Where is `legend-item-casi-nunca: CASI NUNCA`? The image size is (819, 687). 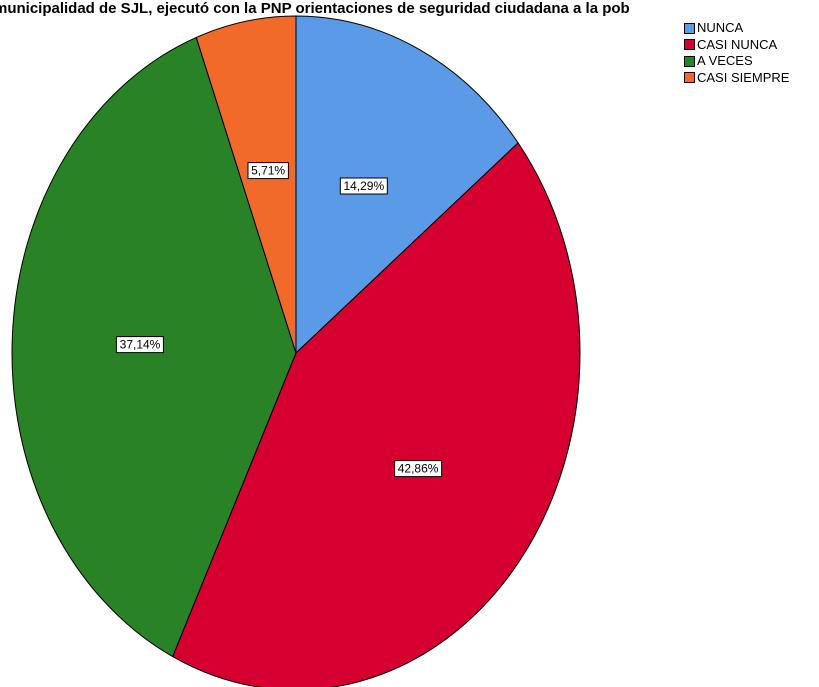
legend-item-casi-nunca: CASI NUNCA is located at coordinates (736, 45).